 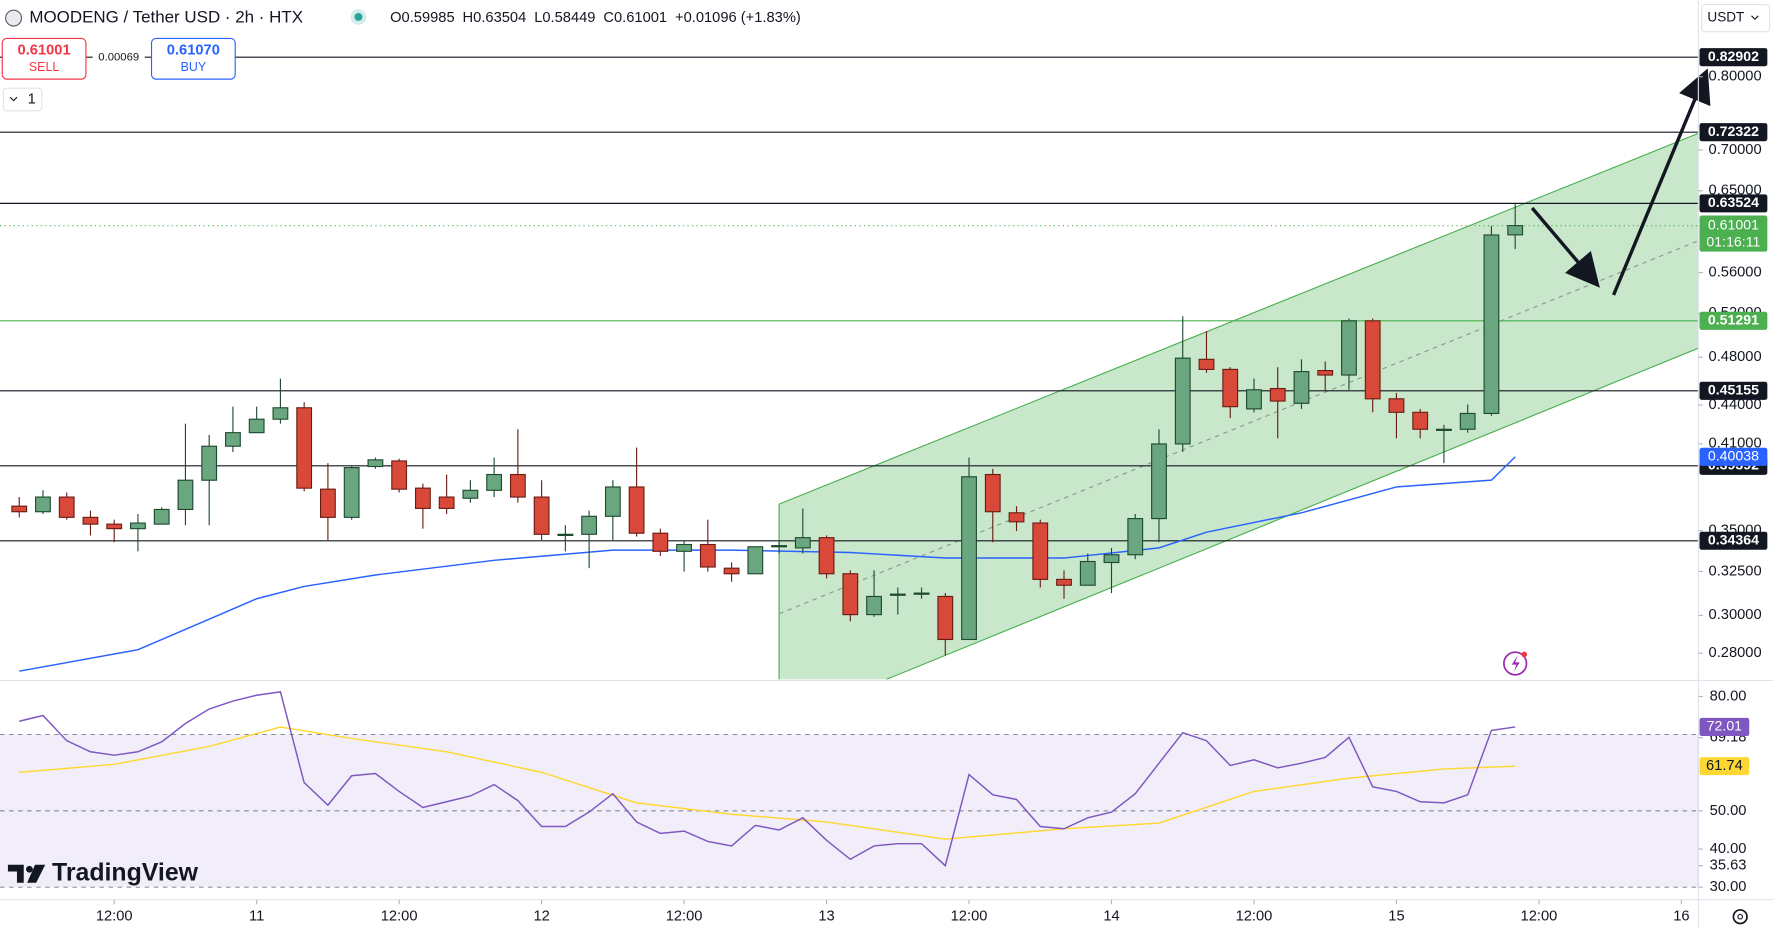 What do you see at coordinates (193, 58) in the screenshot?
I see `buy-button` at bounding box center [193, 58].